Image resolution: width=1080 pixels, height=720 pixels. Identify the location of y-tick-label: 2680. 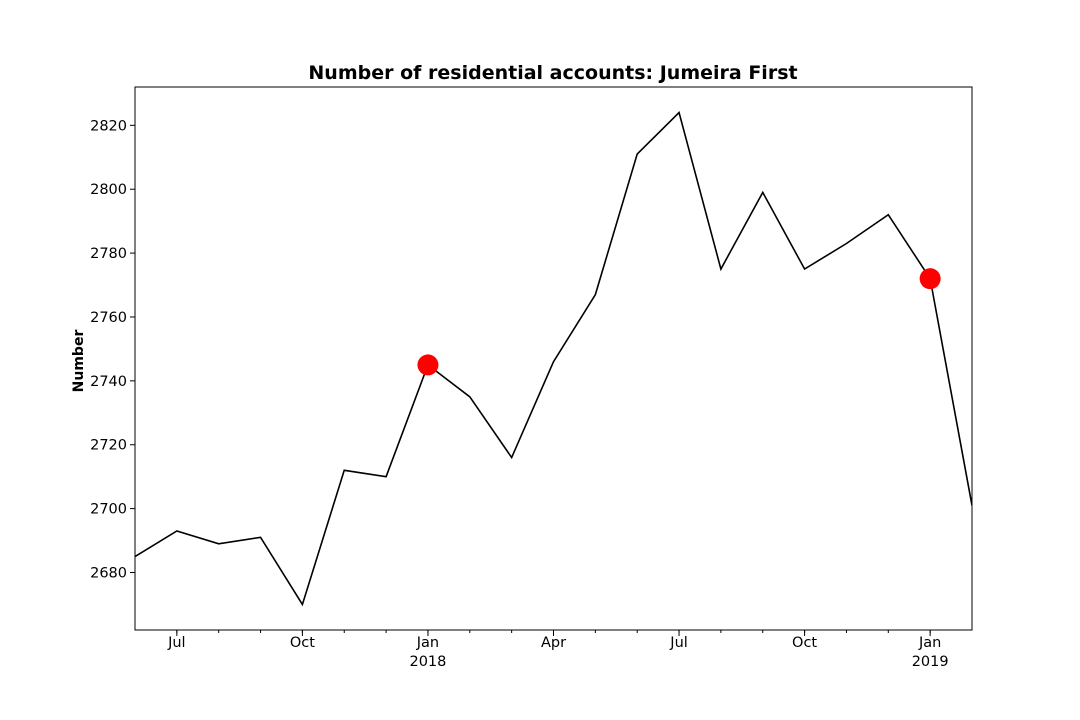
(108, 574).